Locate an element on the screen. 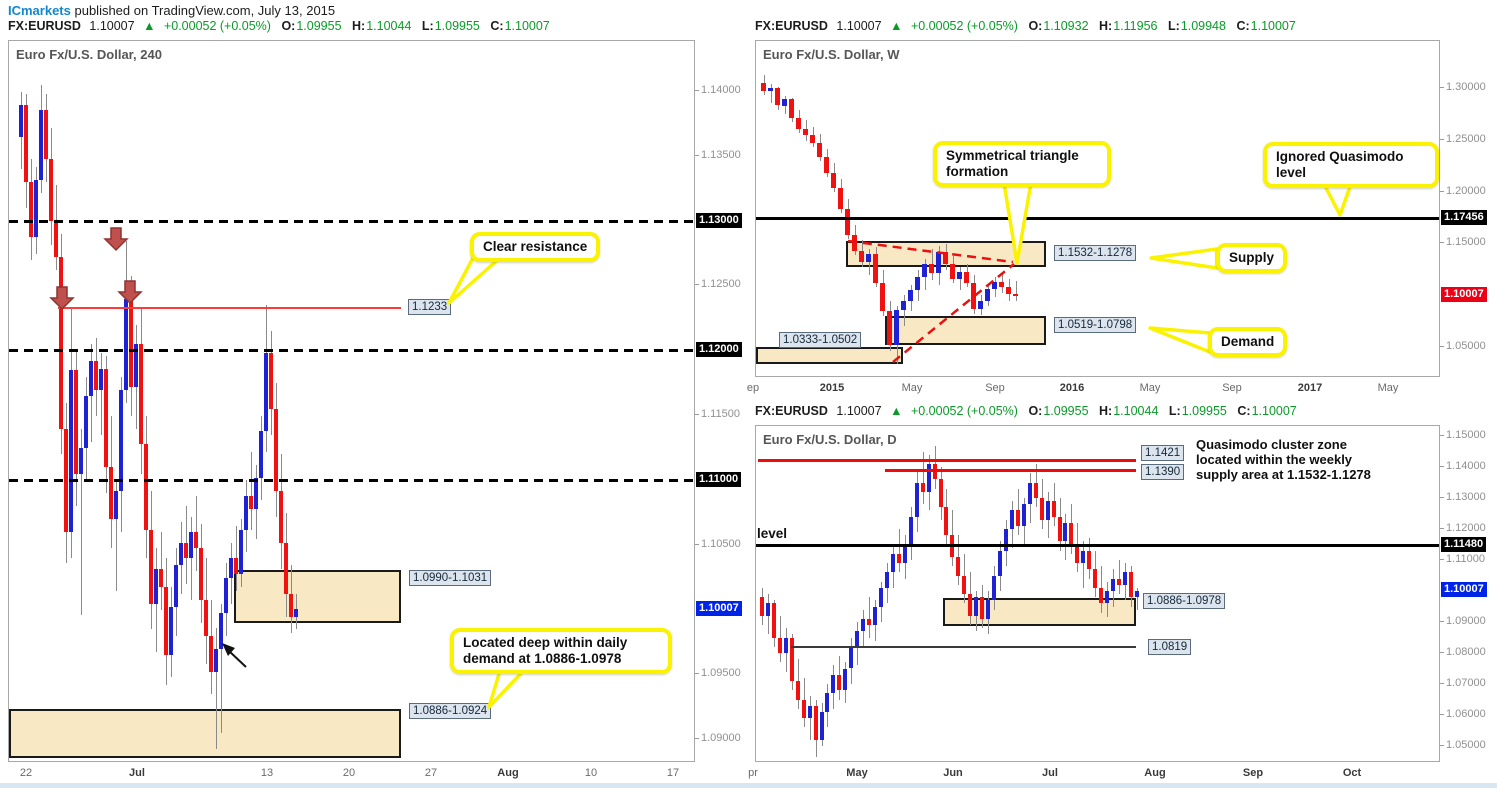  price-tick-label: 1.14000 is located at coordinates (1463, 465).